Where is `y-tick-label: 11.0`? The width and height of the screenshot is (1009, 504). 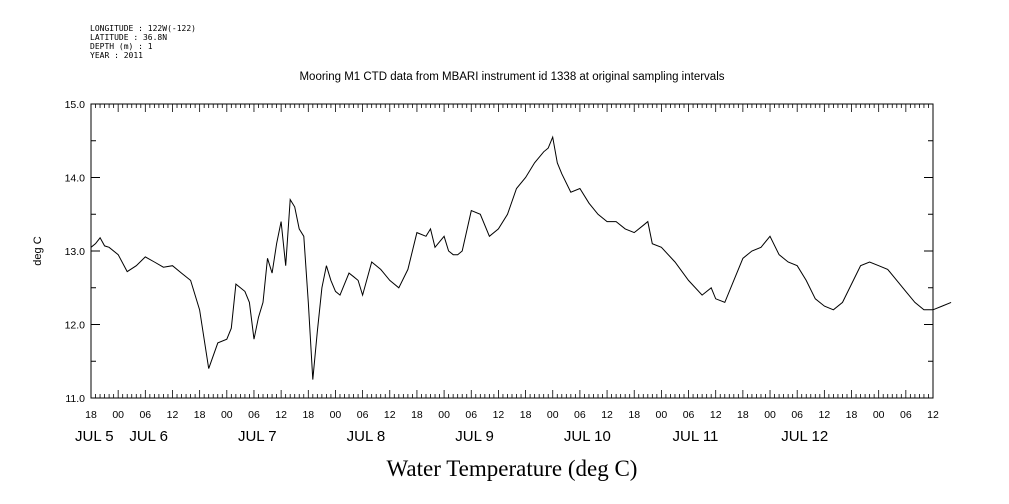 y-tick-label: 11.0 is located at coordinates (75, 399).